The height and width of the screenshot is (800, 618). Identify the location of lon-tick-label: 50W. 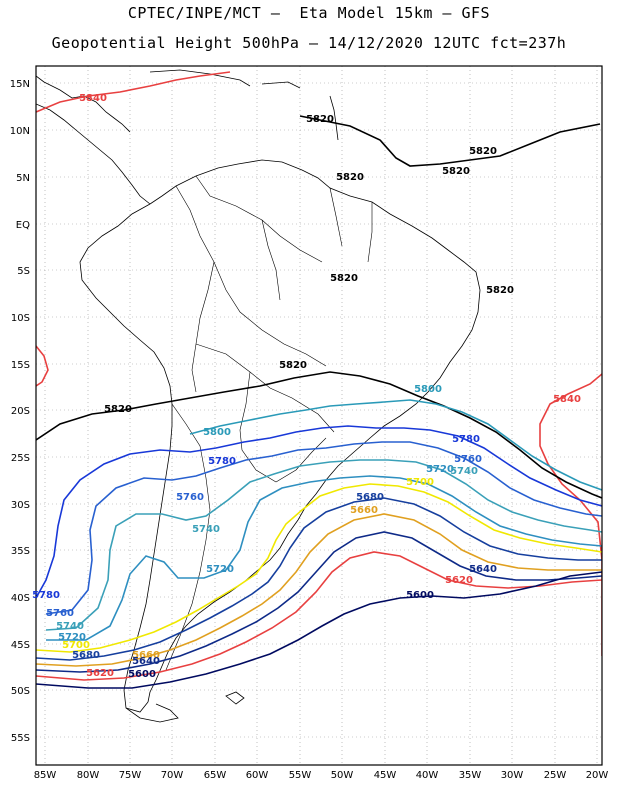
(342, 775).